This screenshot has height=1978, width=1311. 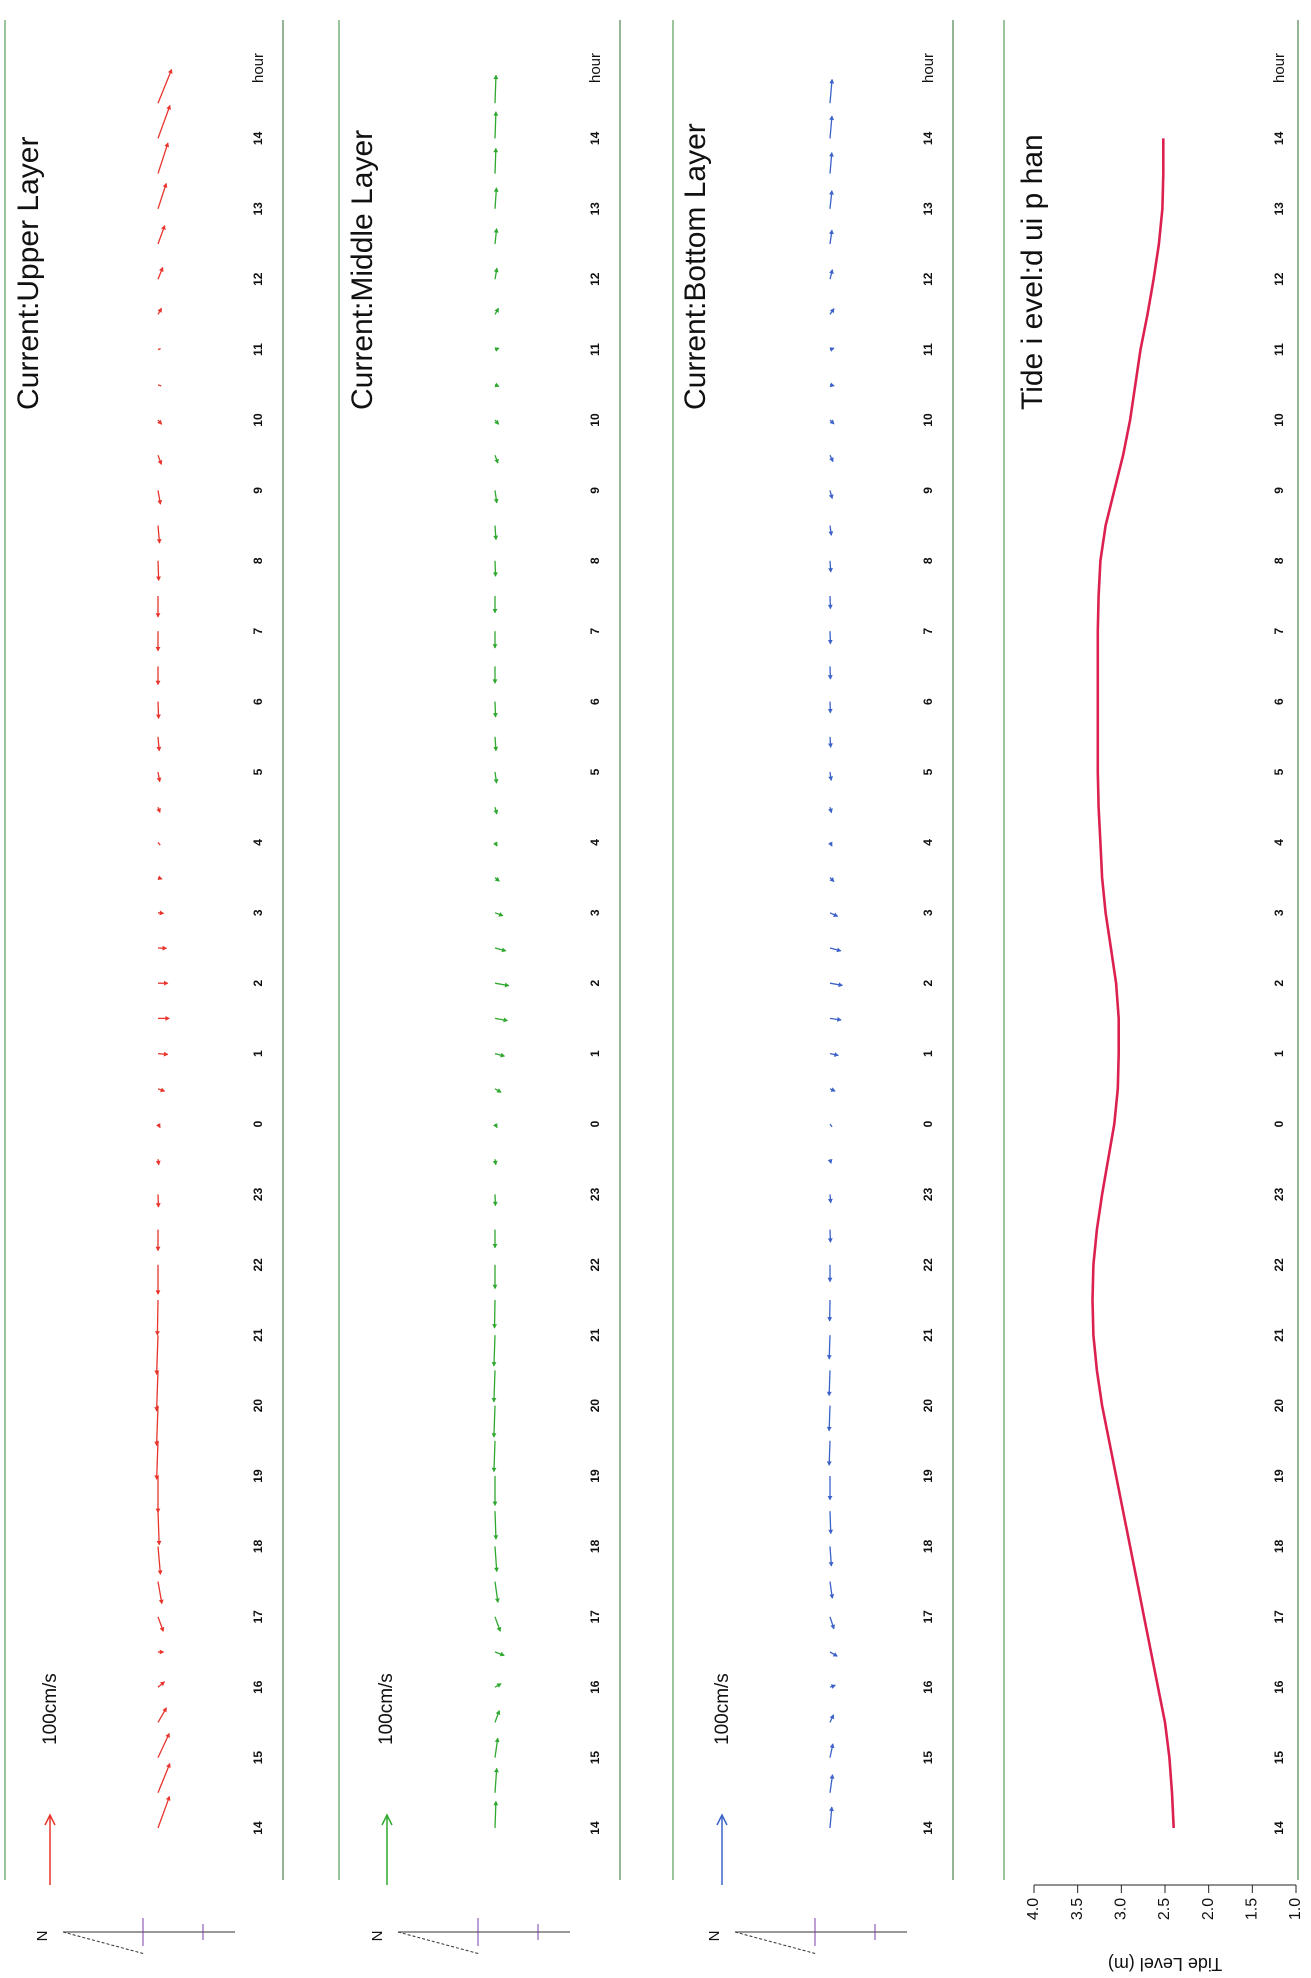 What do you see at coordinates (695, 266) in the screenshot?
I see `panel-title: Current:Bottom Layer` at bounding box center [695, 266].